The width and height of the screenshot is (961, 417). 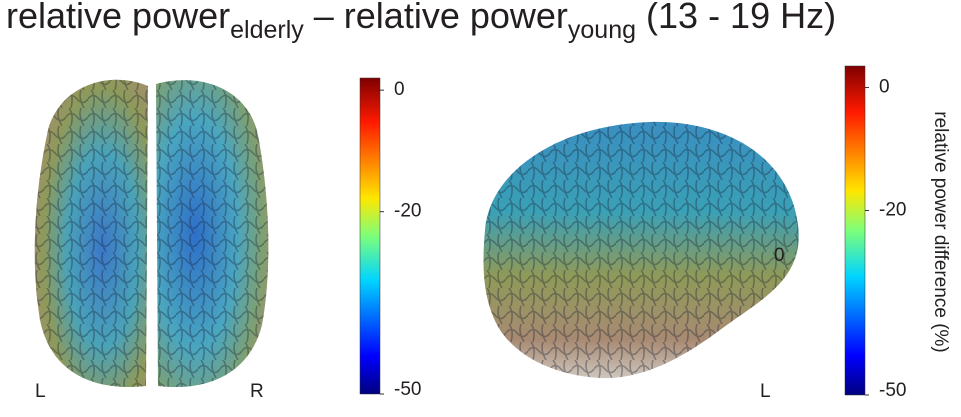 I want to click on title-subscript: elderly, so click(x=267, y=30).